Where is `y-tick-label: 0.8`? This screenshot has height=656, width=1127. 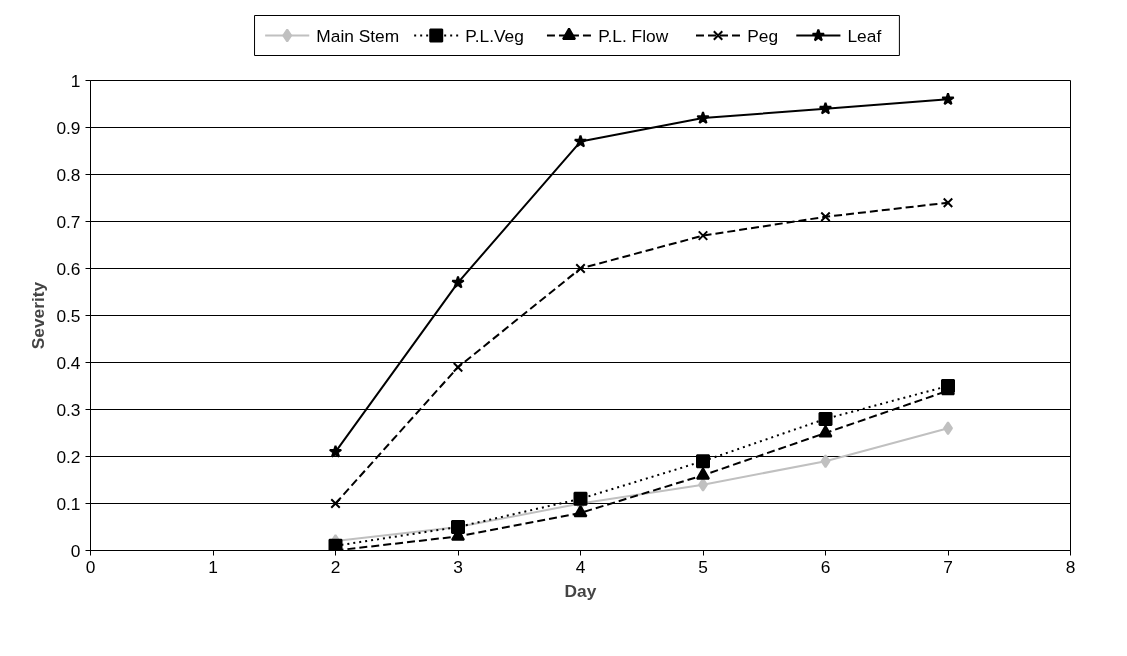 y-tick-label: 0.8 is located at coordinates (68, 174).